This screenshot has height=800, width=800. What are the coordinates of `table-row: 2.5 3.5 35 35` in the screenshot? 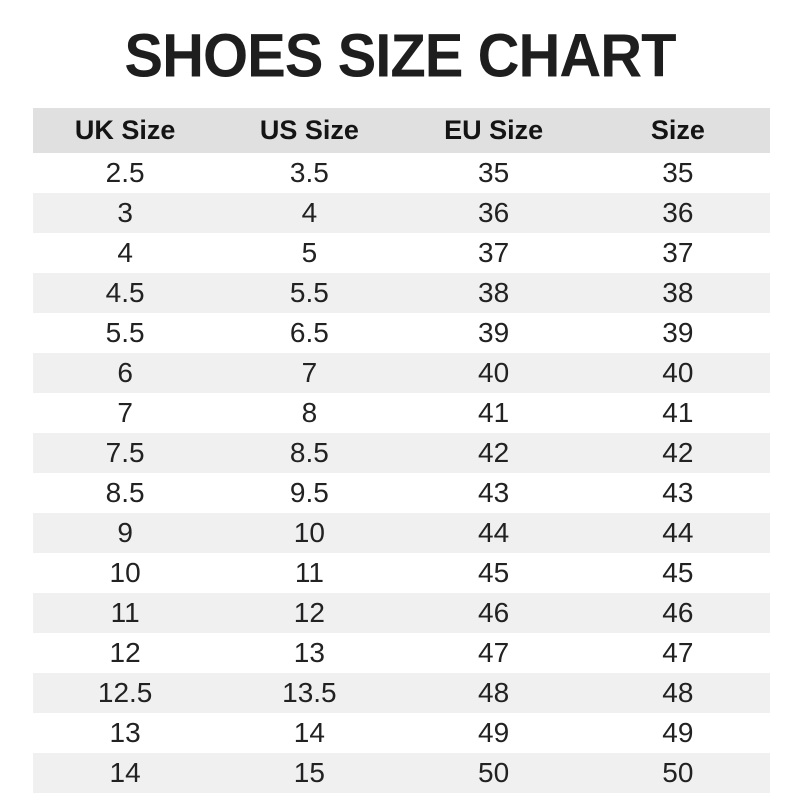 It's located at (401, 173).